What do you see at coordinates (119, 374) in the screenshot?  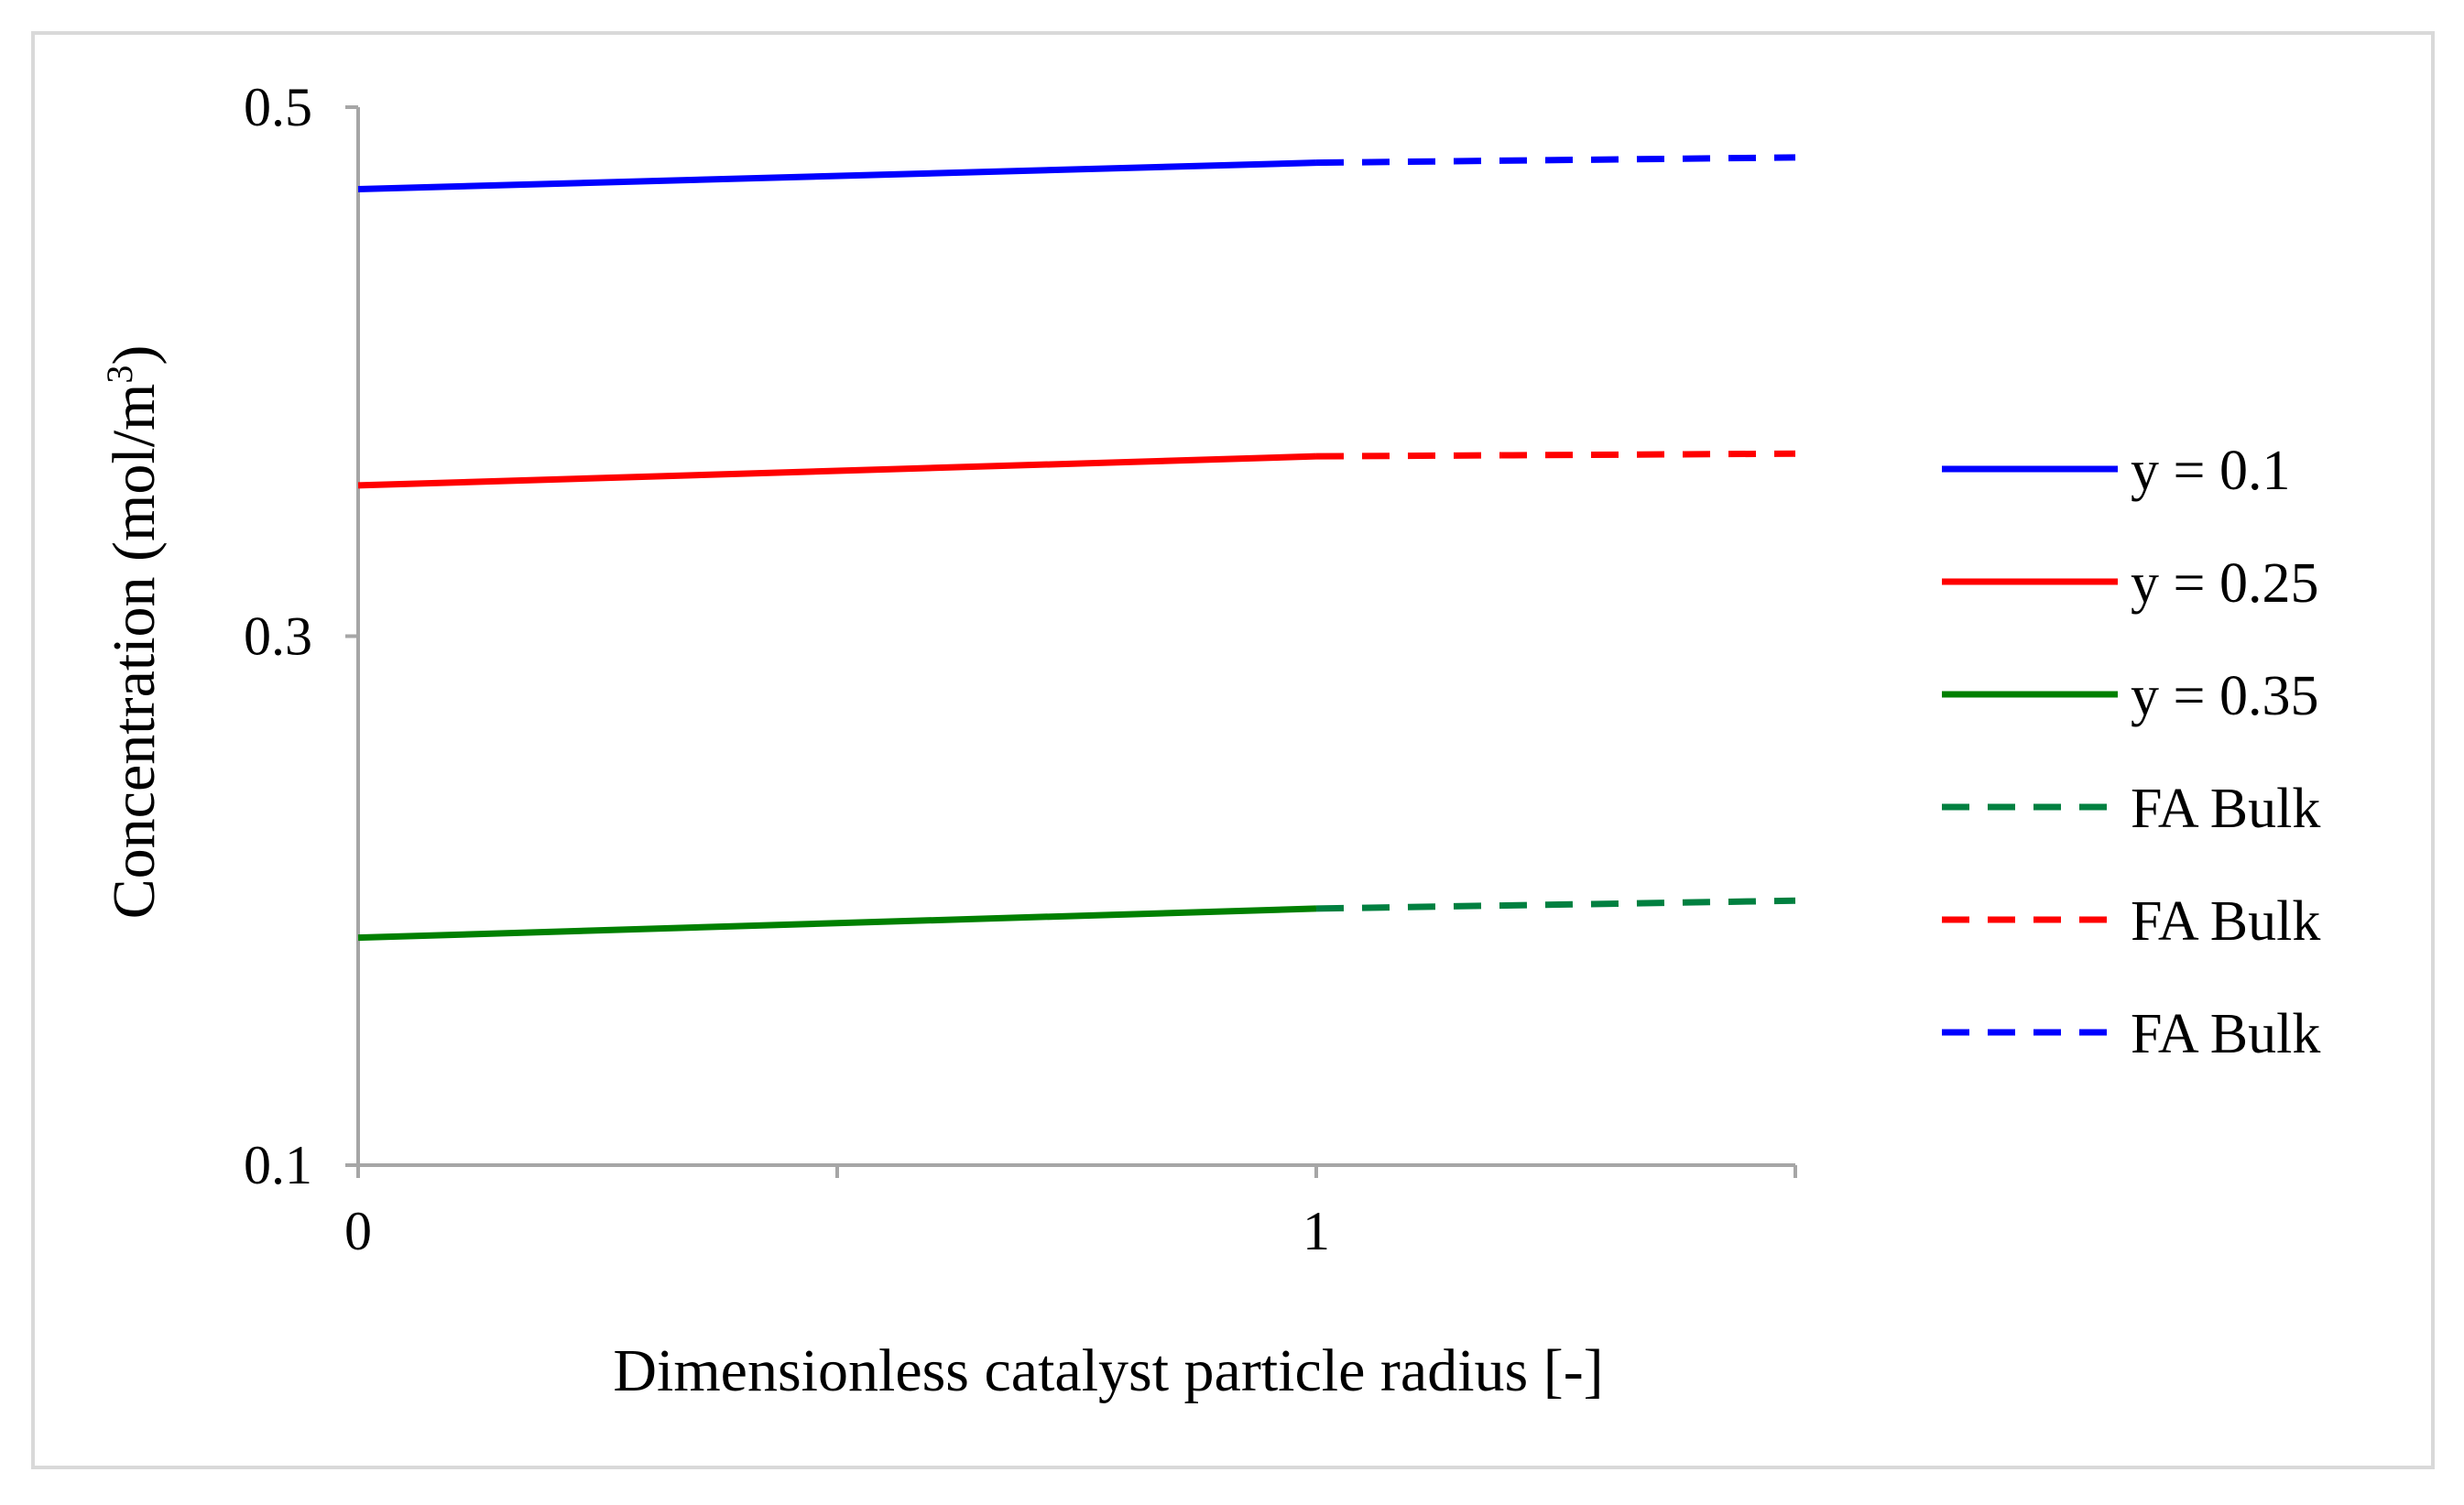 I see `y-axis-title-superscript: 3` at bounding box center [119, 374].